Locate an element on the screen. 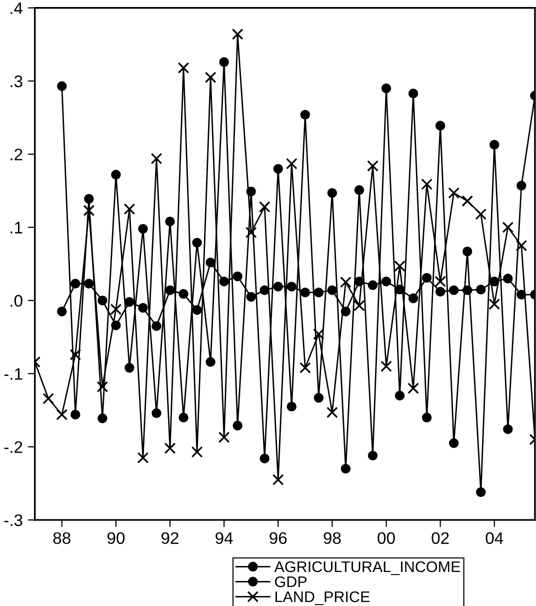  y-tick-label: -.1 is located at coordinates (13, 374).